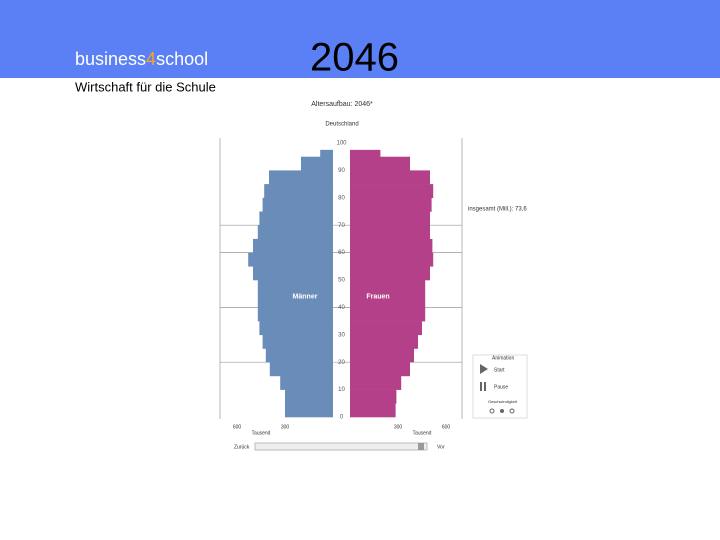  I want to click on legend-label: Männer, so click(305, 296).